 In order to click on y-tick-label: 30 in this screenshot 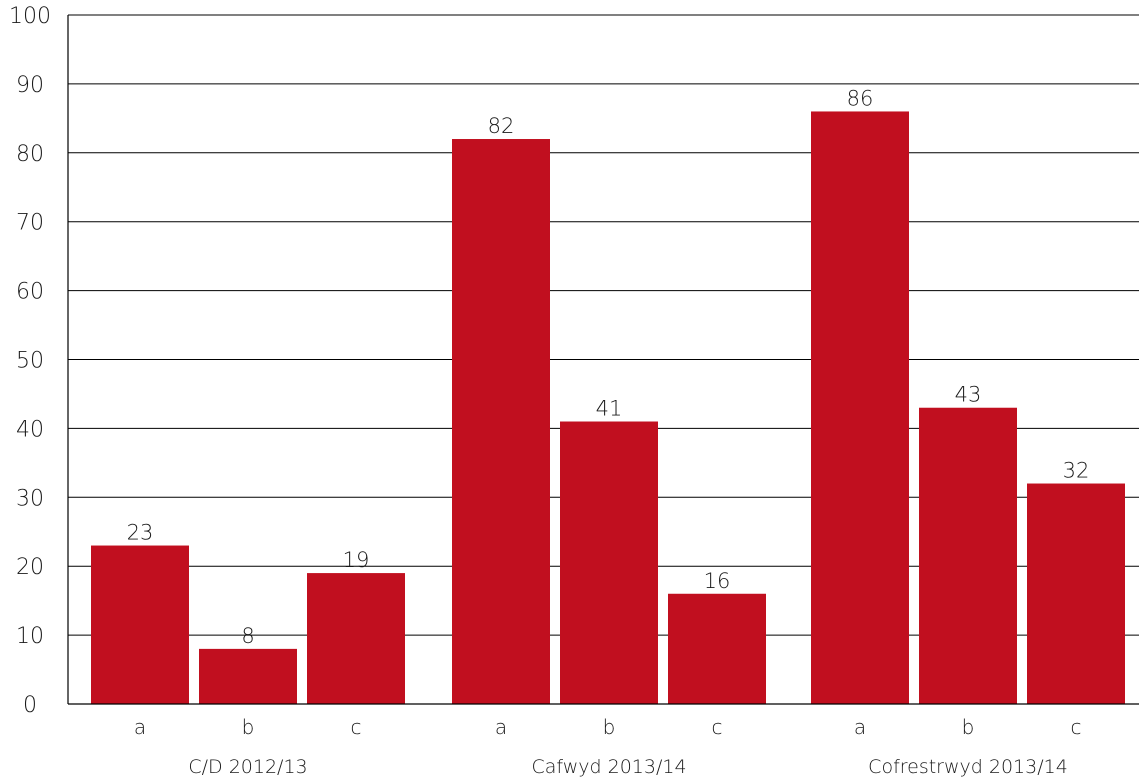, I will do `click(30, 498)`.